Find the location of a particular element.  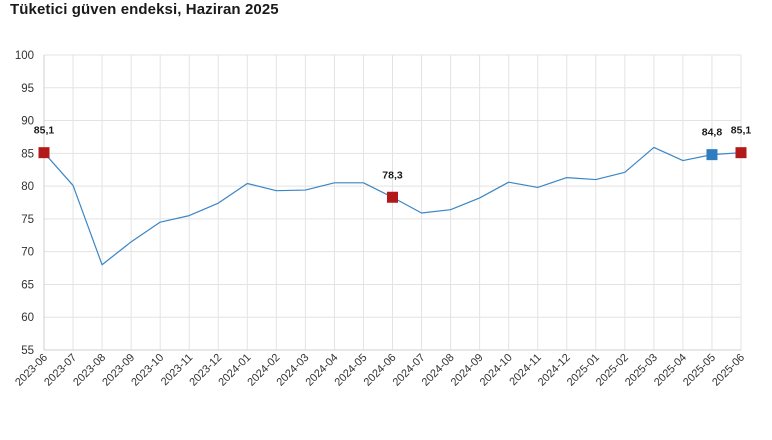

y-tick-label: 65 is located at coordinates (27, 285).